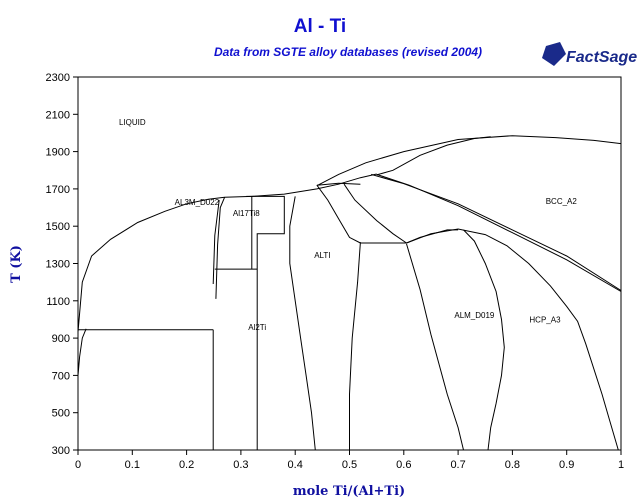 The width and height of the screenshot is (640, 504). What do you see at coordinates (257, 327) in the screenshot?
I see `phase-label: Al2Ti` at bounding box center [257, 327].